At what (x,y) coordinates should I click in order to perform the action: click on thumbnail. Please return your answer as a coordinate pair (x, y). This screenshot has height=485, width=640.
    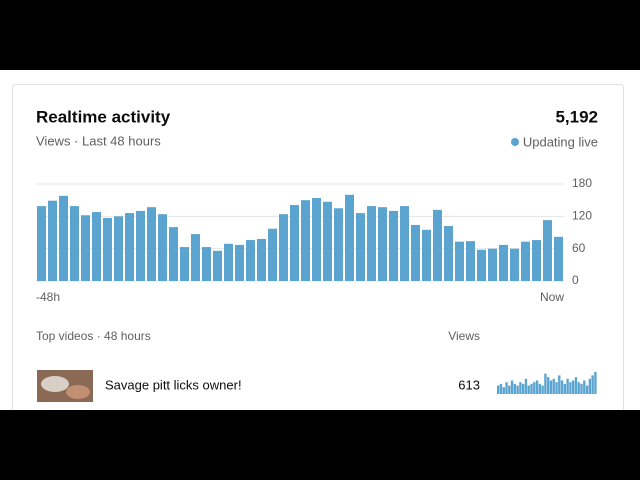
    Looking at the image, I should click on (65, 386).